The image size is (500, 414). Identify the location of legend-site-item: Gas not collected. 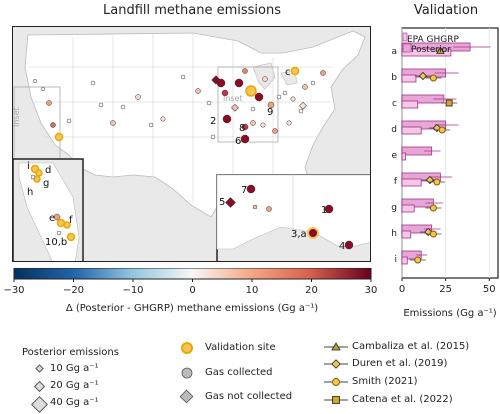
(249, 396).